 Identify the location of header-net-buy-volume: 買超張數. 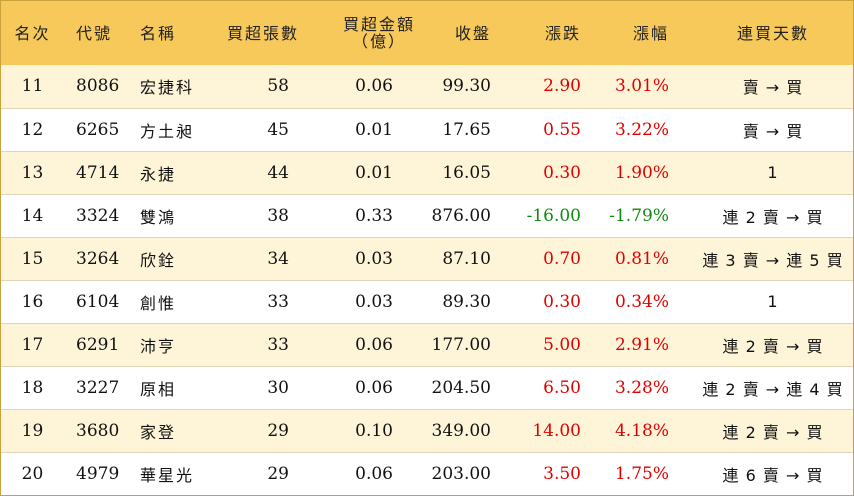
(262, 33).